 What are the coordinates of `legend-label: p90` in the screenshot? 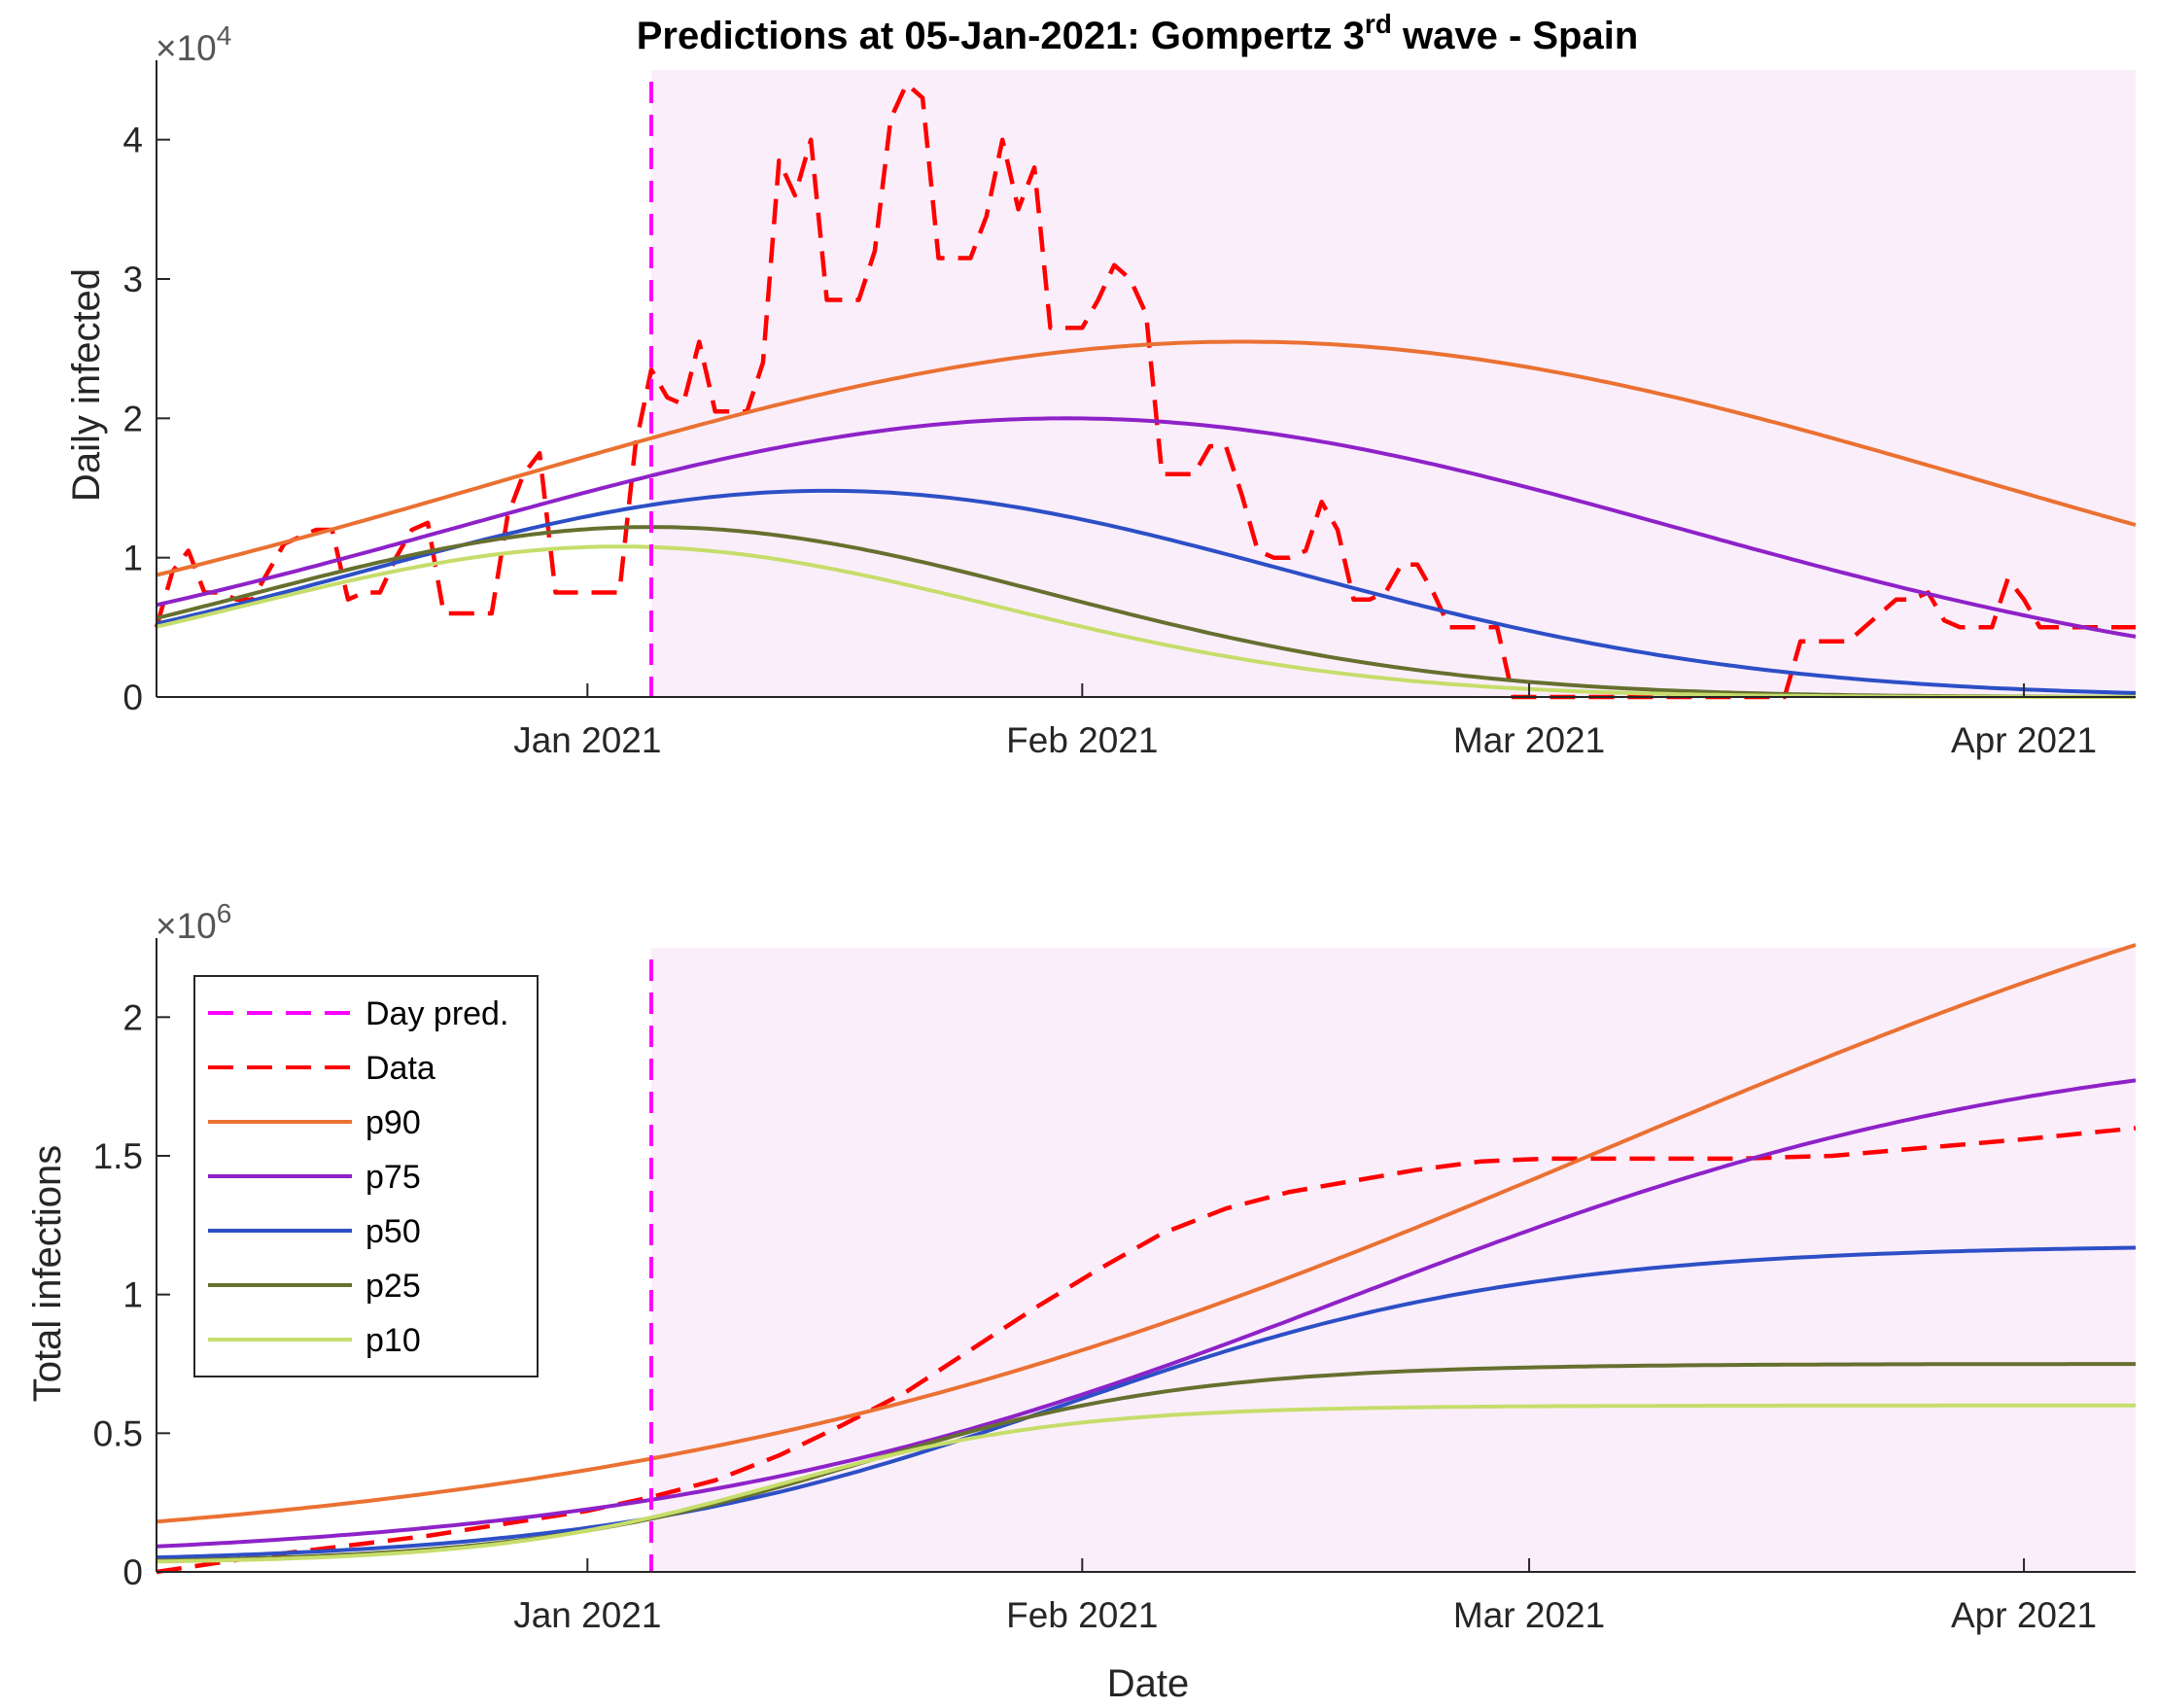 It's located at (393, 1122).